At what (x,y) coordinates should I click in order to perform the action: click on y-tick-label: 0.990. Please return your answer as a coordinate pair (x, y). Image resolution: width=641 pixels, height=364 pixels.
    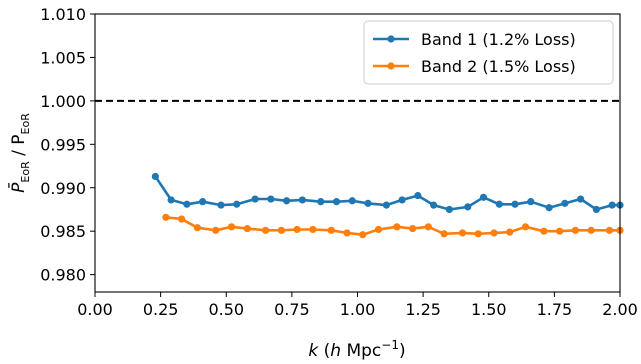
    Looking at the image, I should click on (63, 188).